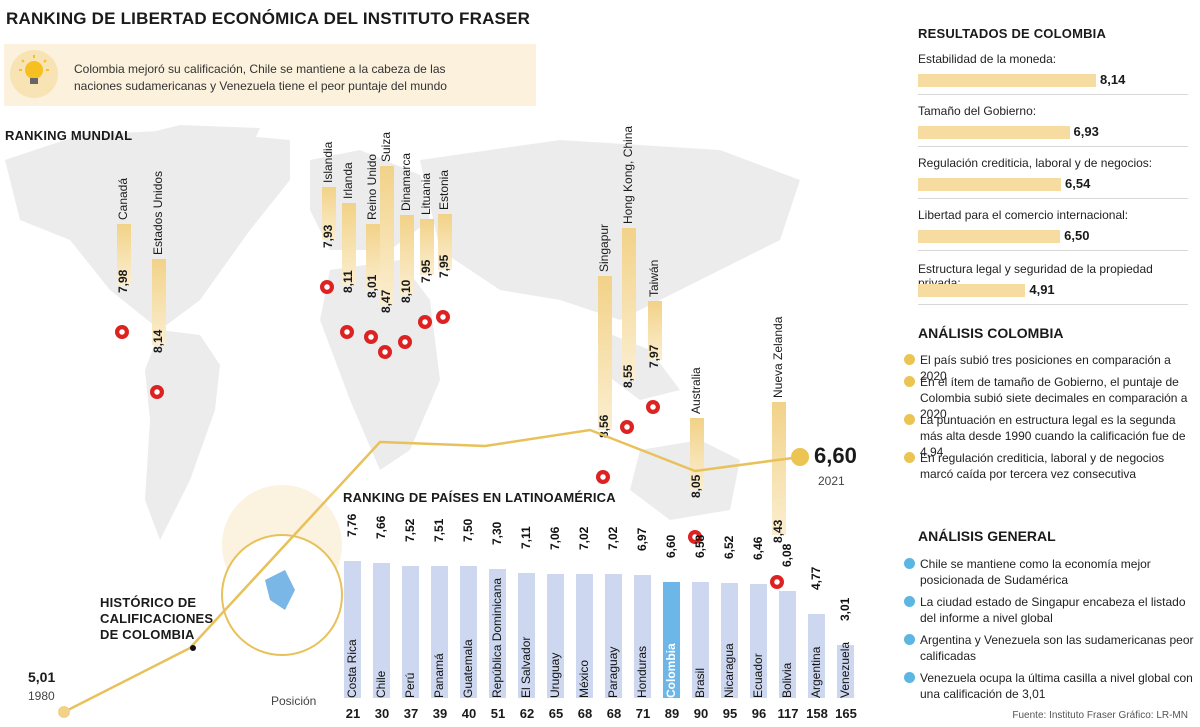  What do you see at coordinates (34, 74) in the screenshot?
I see `lightbulb-icon` at bounding box center [34, 74].